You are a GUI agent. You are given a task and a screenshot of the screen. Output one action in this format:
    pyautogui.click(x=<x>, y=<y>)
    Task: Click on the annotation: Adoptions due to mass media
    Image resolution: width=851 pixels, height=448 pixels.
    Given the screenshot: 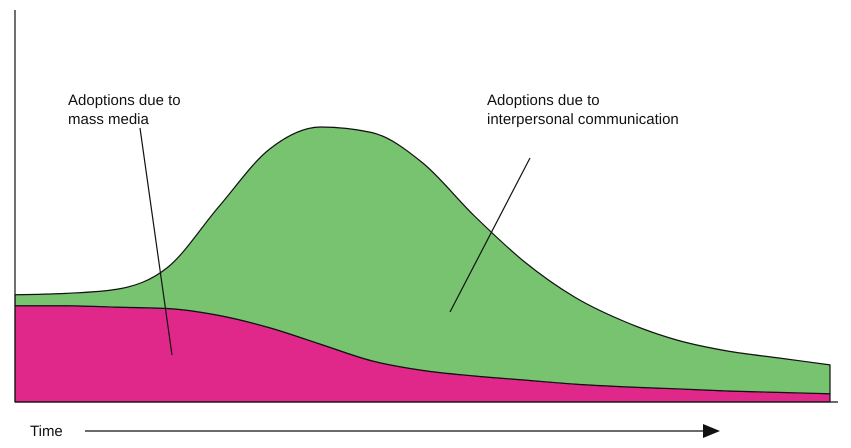 What is the action you would take?
    pyautogui.click(x=124, y=110)
    